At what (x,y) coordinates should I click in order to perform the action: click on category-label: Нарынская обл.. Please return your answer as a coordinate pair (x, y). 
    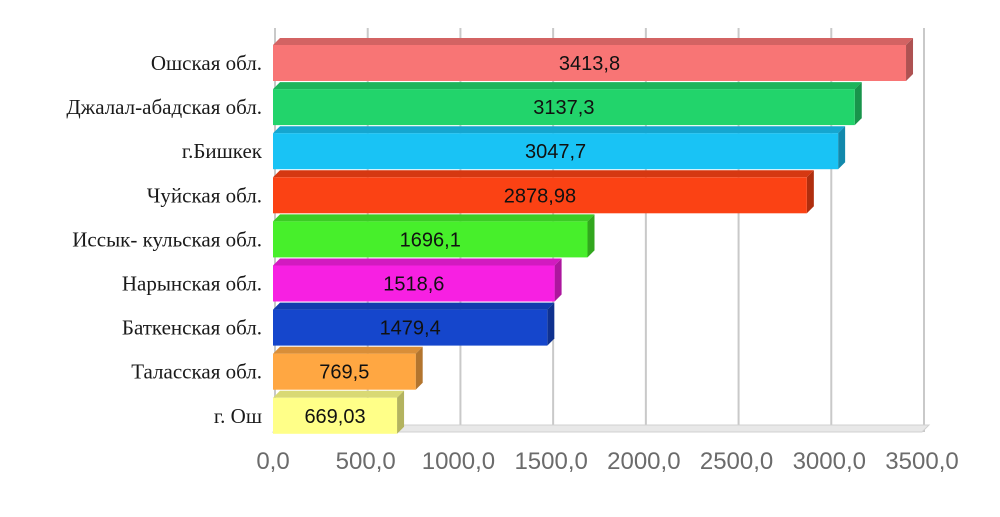
    Looking at the image, I should click on (192, 284).